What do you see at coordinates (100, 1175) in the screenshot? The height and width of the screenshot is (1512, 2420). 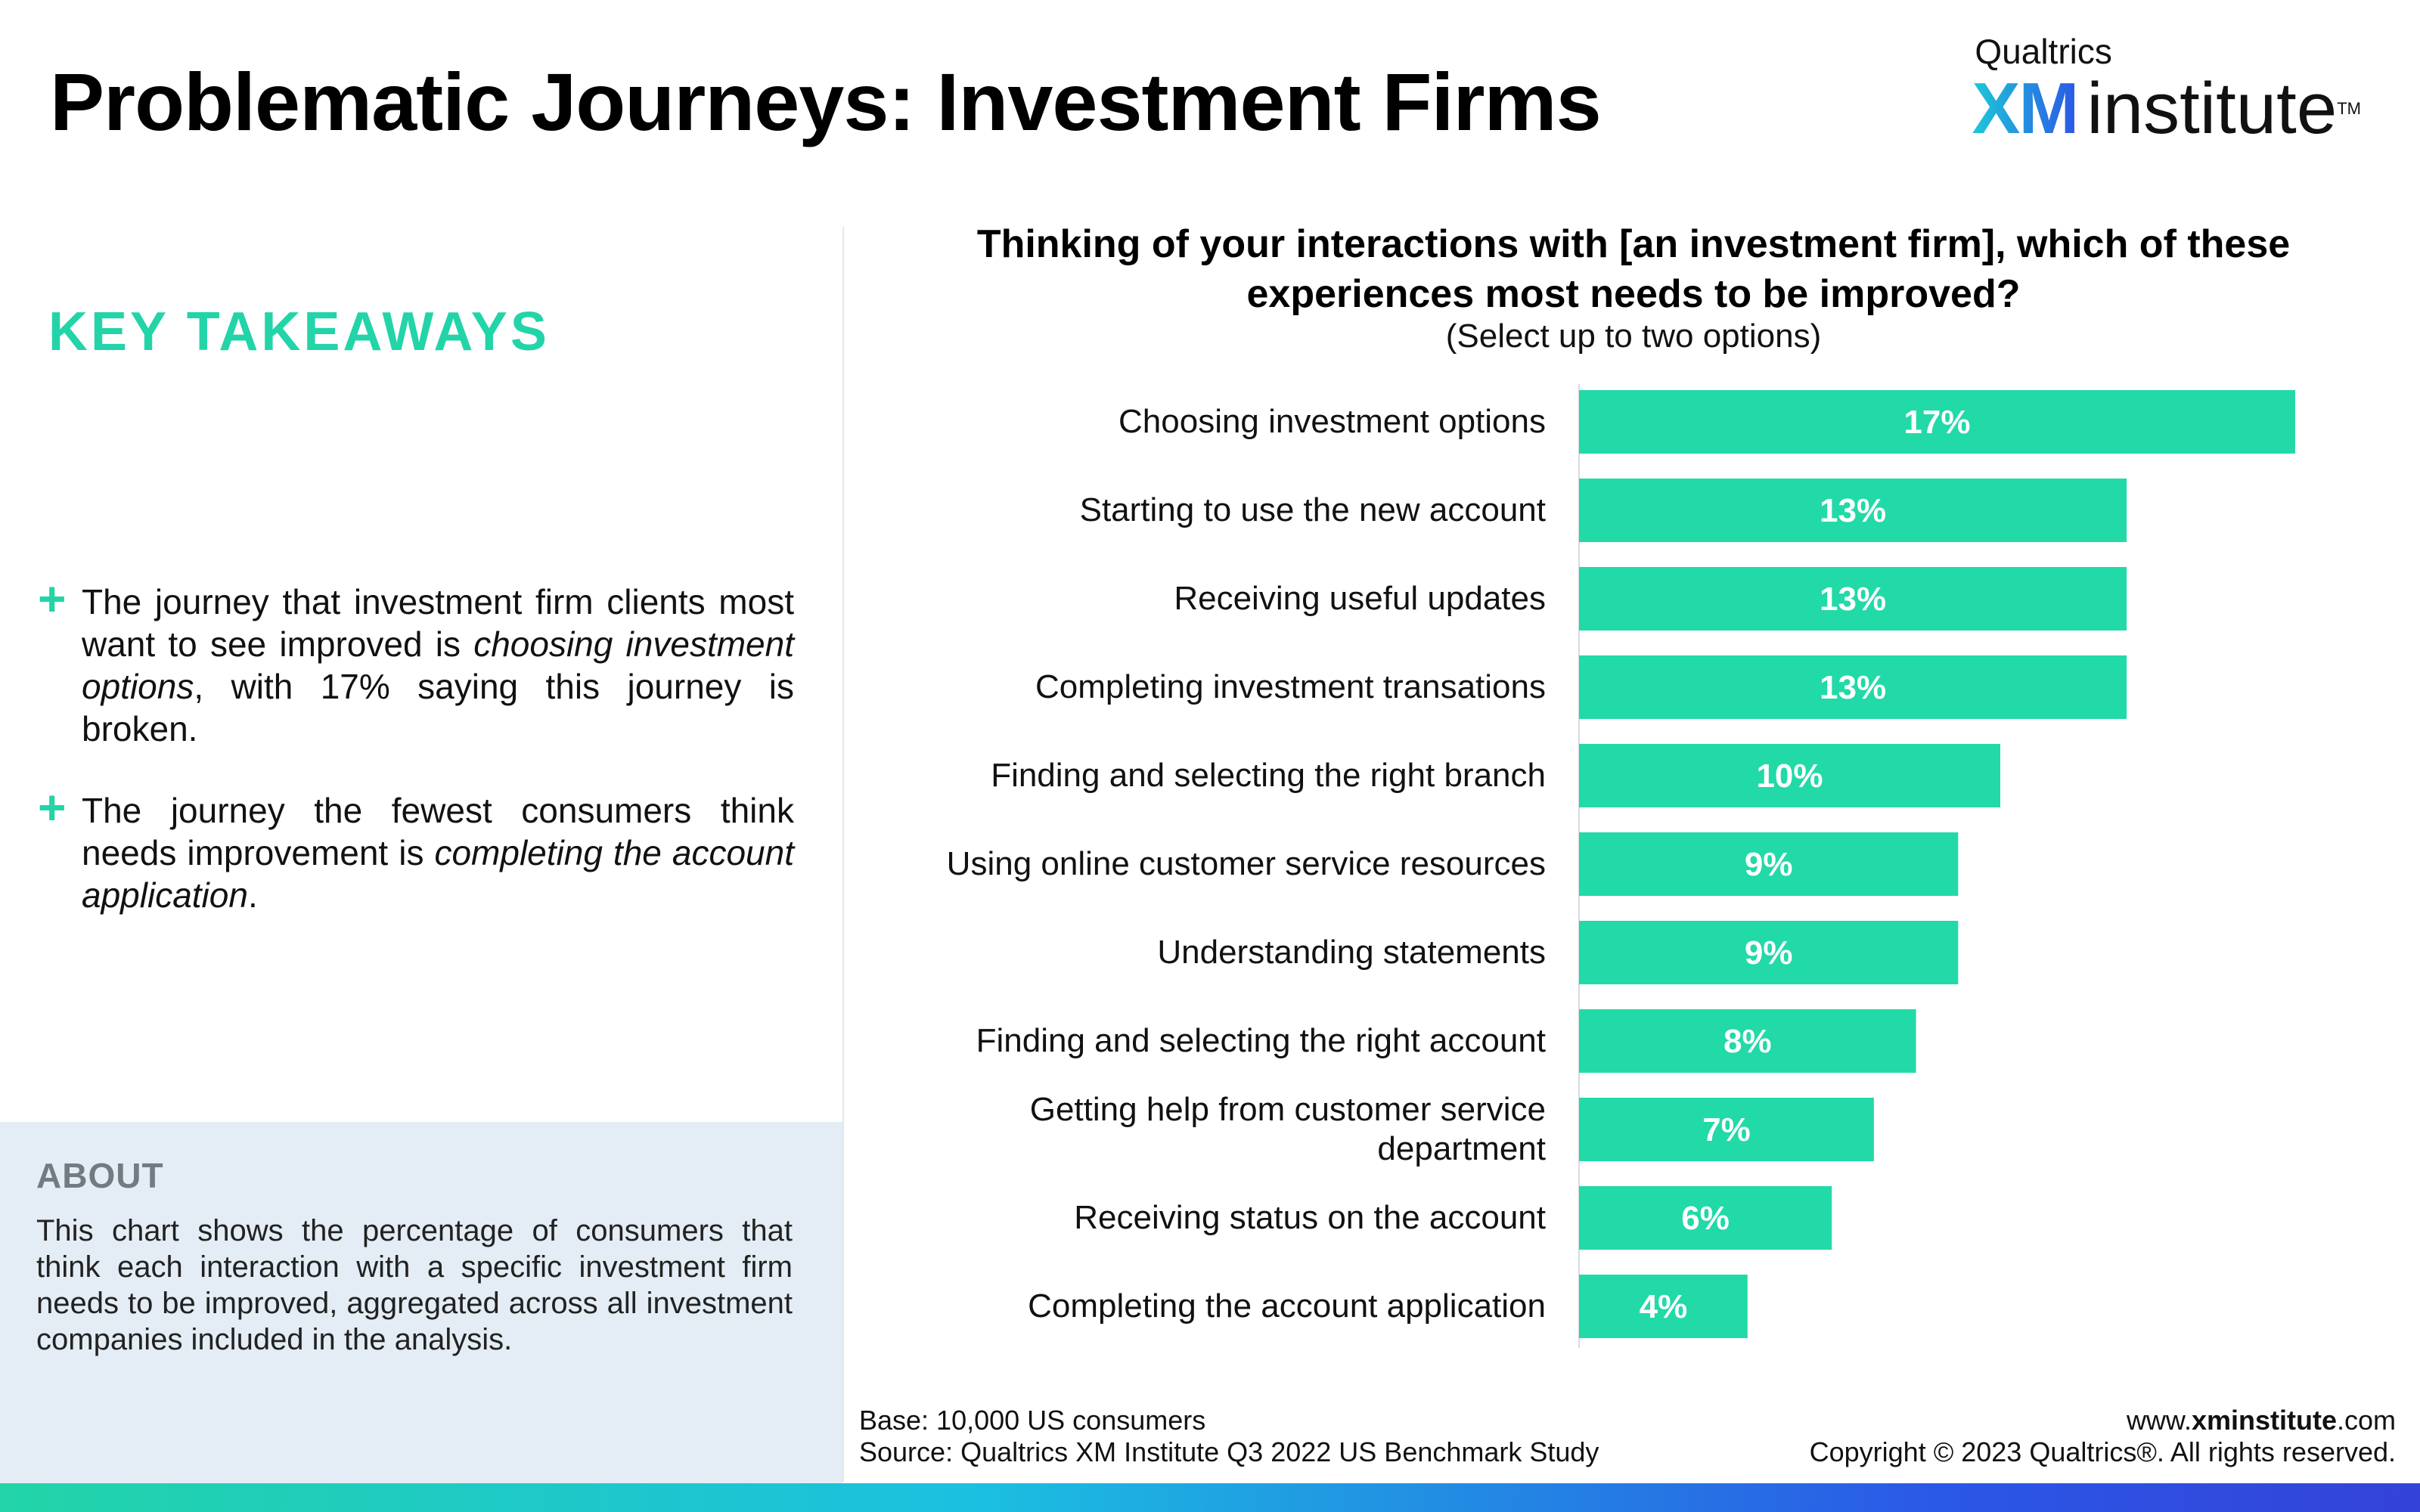 I see `about-heading: ABOUT` at bounding box center [100, 1175].